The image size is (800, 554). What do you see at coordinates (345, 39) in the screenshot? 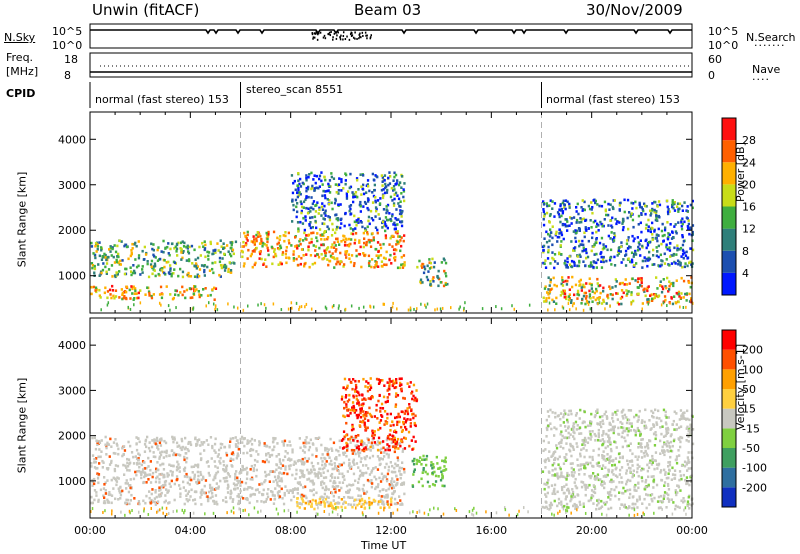
I see `nsky-dip-mark` at bounding box center [345, 39].